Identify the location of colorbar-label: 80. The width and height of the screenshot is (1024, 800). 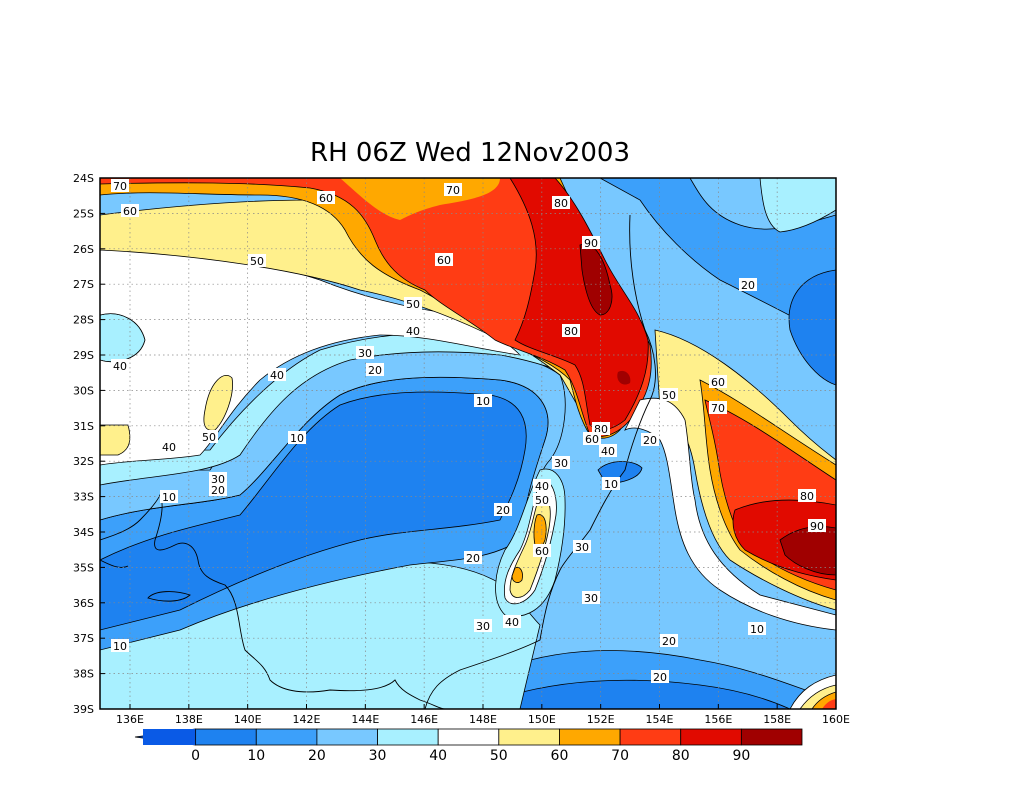
(681, 756).